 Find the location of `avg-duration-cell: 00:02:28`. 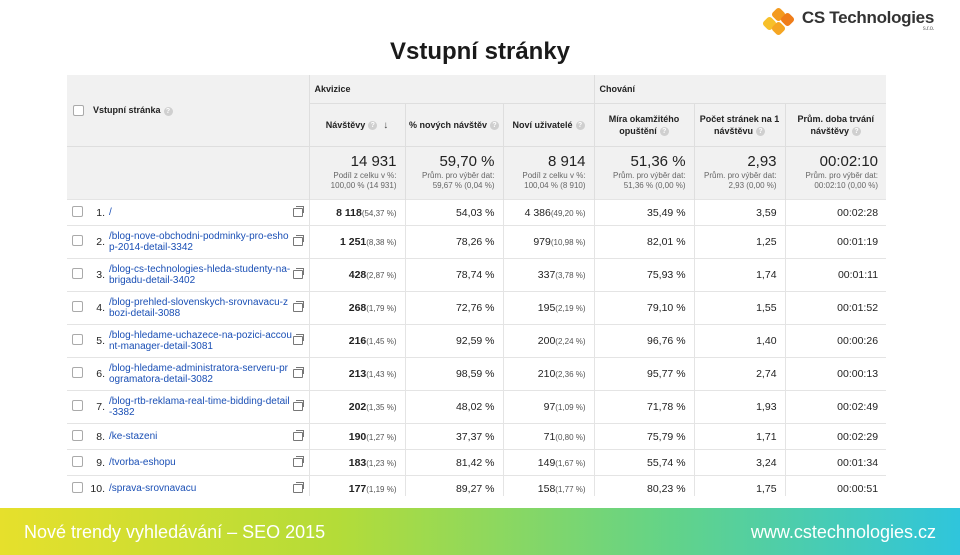

avg-duration-cell: 00:02:28 is located at coordinates (835, 212).